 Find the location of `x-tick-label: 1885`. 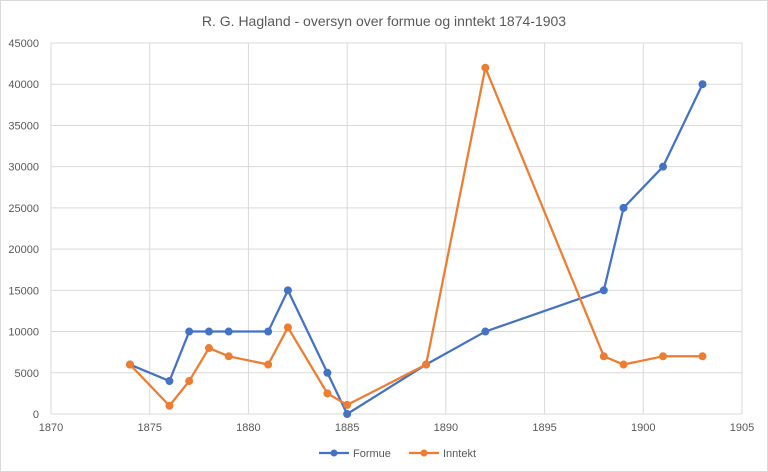

x-tick-label: 1885 is located at coordinates (347, 428).